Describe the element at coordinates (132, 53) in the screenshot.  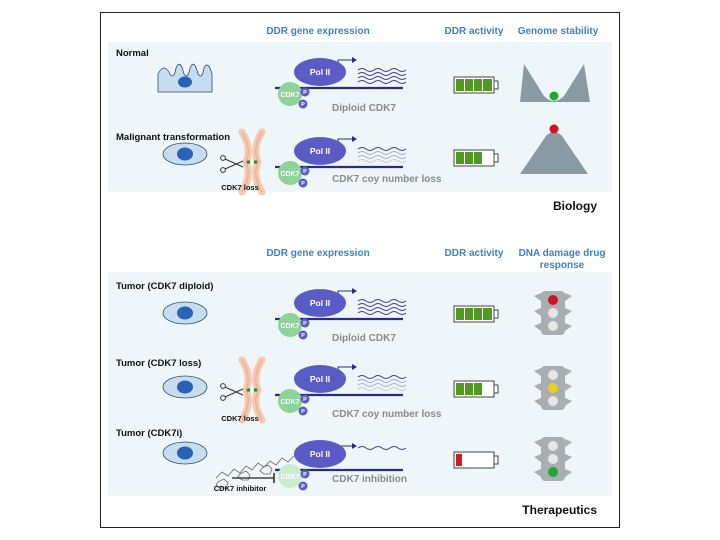
I see `row-label-normal: Normal` at that location.